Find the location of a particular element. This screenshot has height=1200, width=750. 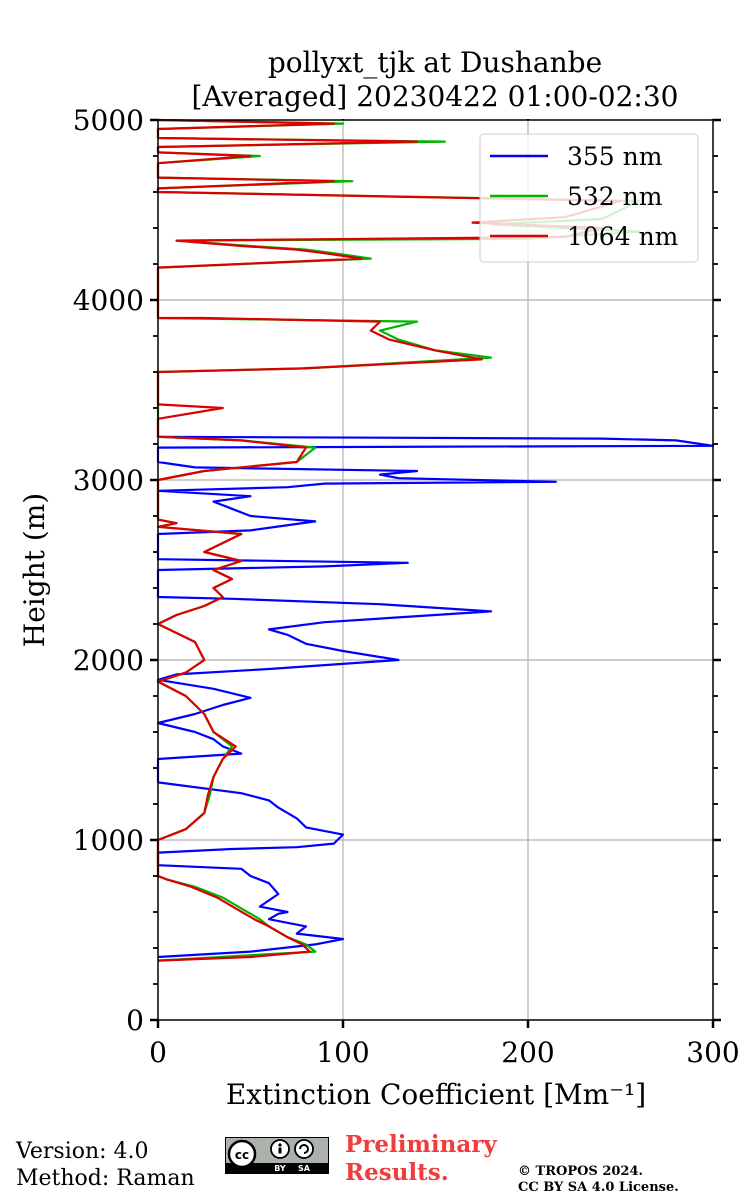

chart-title: pollyxt_tjk at Dushanbe is located at coordinates (435, 62).